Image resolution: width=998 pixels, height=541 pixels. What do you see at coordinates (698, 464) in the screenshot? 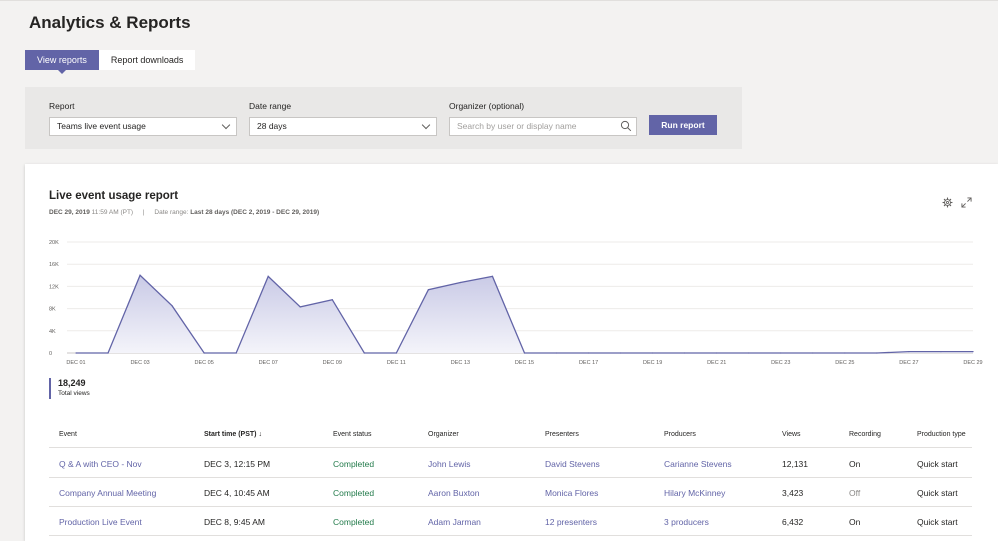
I see `producers-link: Carianne Stevens` at bounding box center [698, 464].